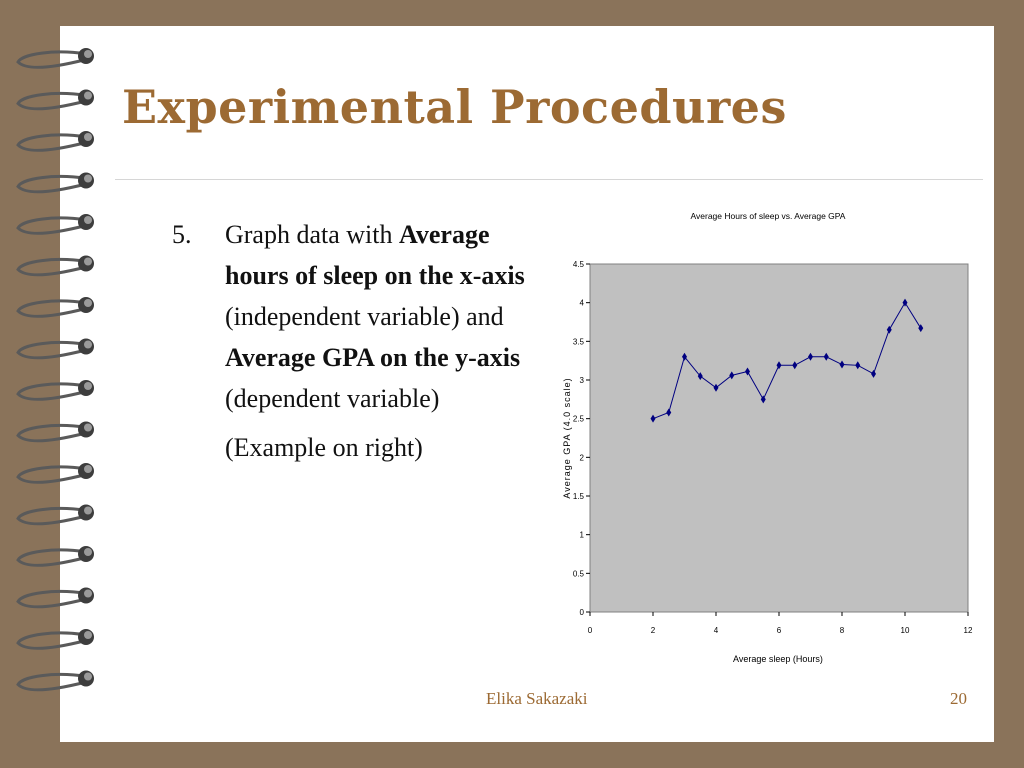 The image size is (1024, 768). What do you see at coordinates (905, 630) in the screenshot?
I see `x-tick-label: 10` at bounding box center [905, 630].